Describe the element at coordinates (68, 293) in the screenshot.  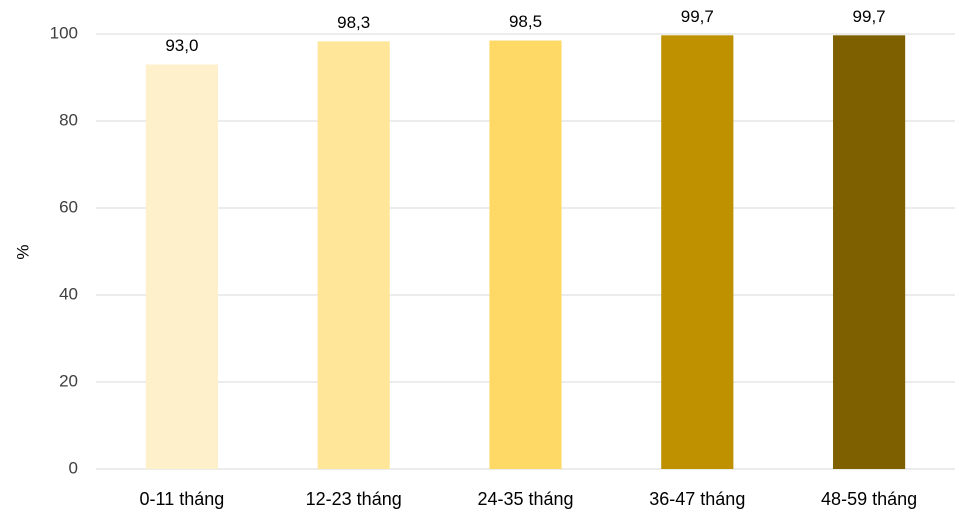
I see `y-tick-label: 40` at that location.